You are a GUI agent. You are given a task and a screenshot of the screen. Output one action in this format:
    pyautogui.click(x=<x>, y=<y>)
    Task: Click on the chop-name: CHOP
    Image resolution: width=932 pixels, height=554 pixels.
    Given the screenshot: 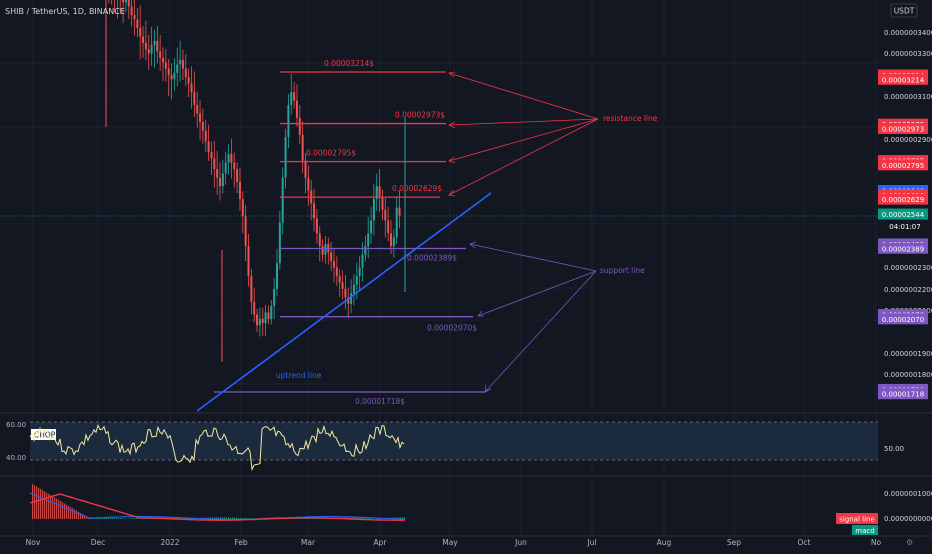 What is the action you would take?
    pyautogui.click(x=45, y=435)
    